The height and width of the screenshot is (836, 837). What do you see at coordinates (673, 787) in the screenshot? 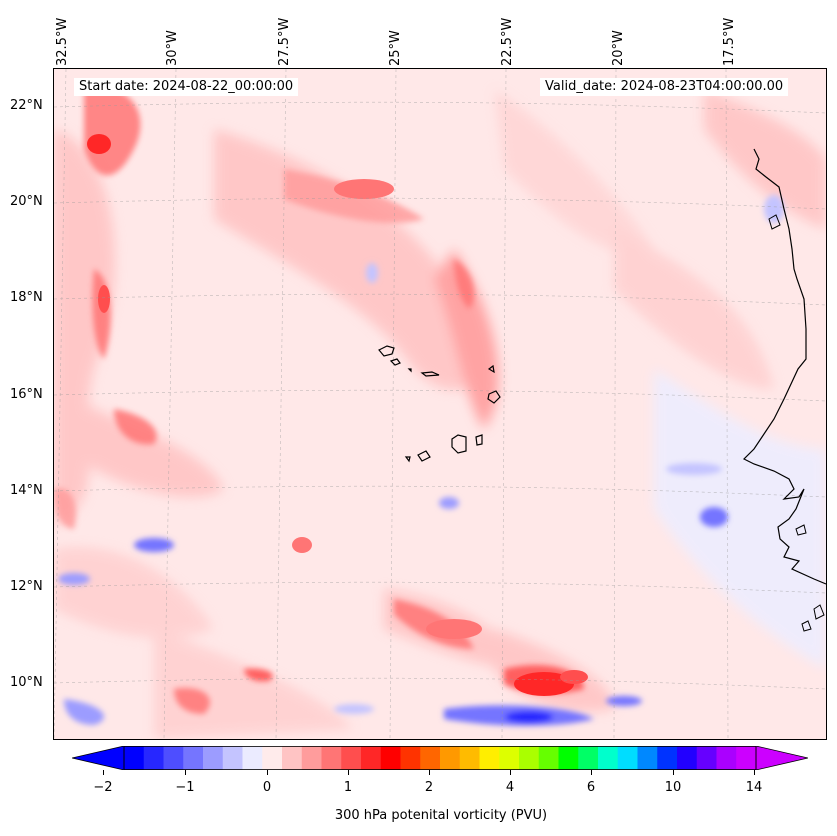
I see `cb-tick-label-10: 10` at bounding box center [673, 787].